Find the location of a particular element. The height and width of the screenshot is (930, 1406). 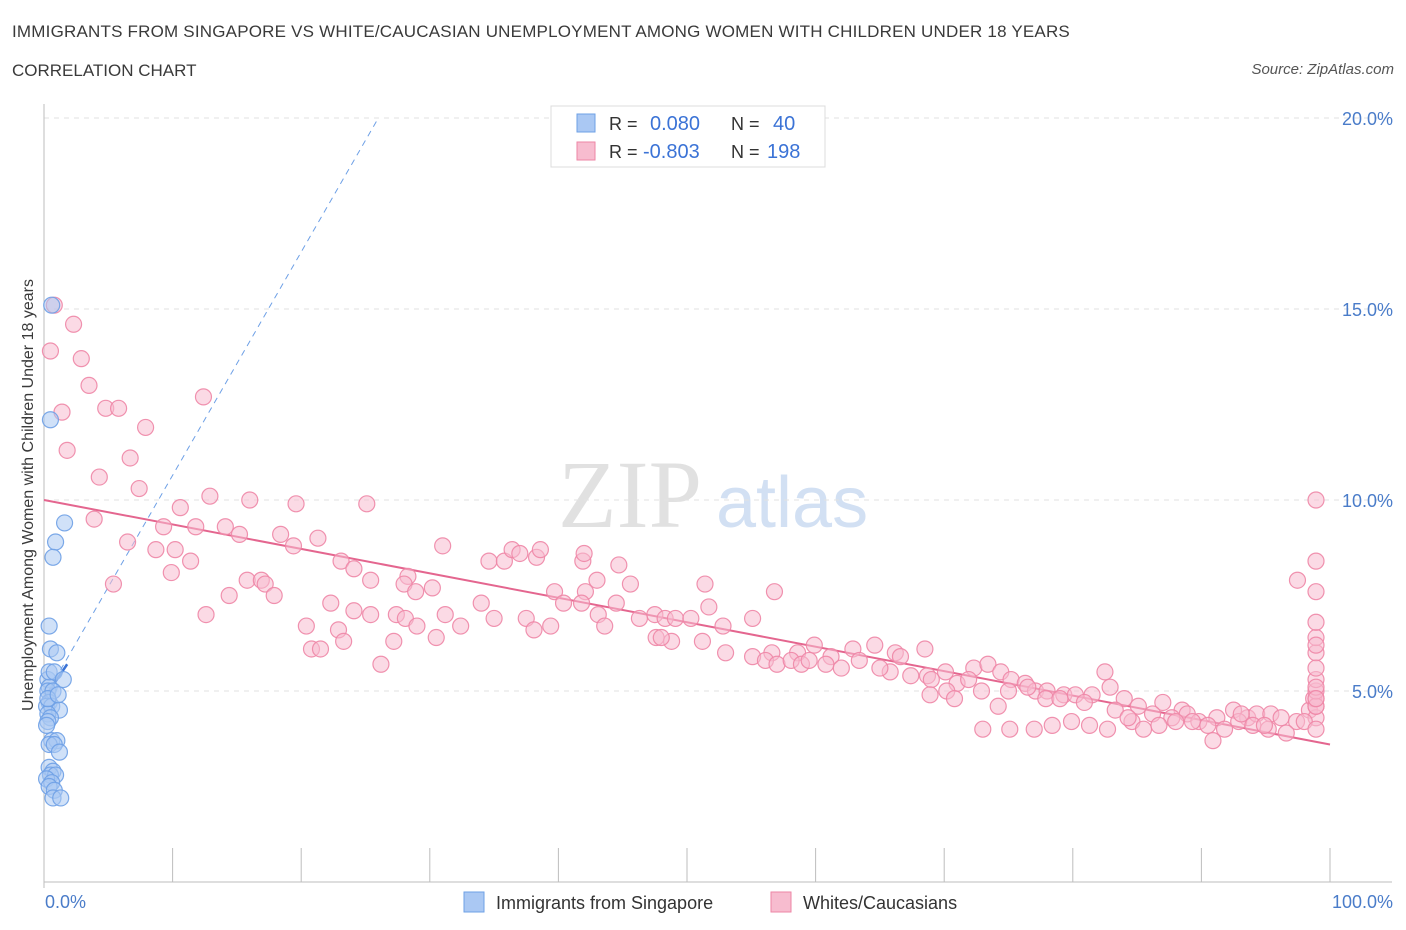

legend-r-value-2: -0.803 is located at coordinates (671, 152).